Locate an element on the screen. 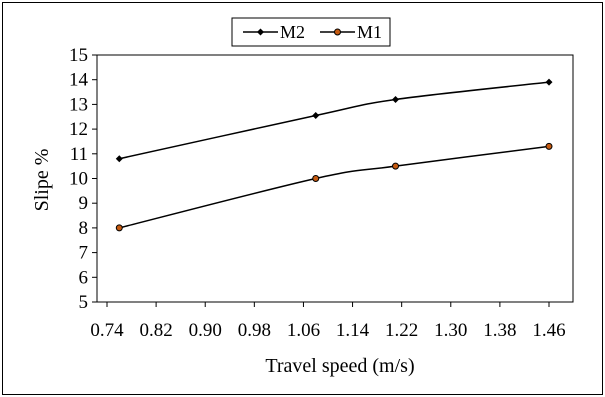  y-tick-label: 13 is located at coordinates (78, 104).